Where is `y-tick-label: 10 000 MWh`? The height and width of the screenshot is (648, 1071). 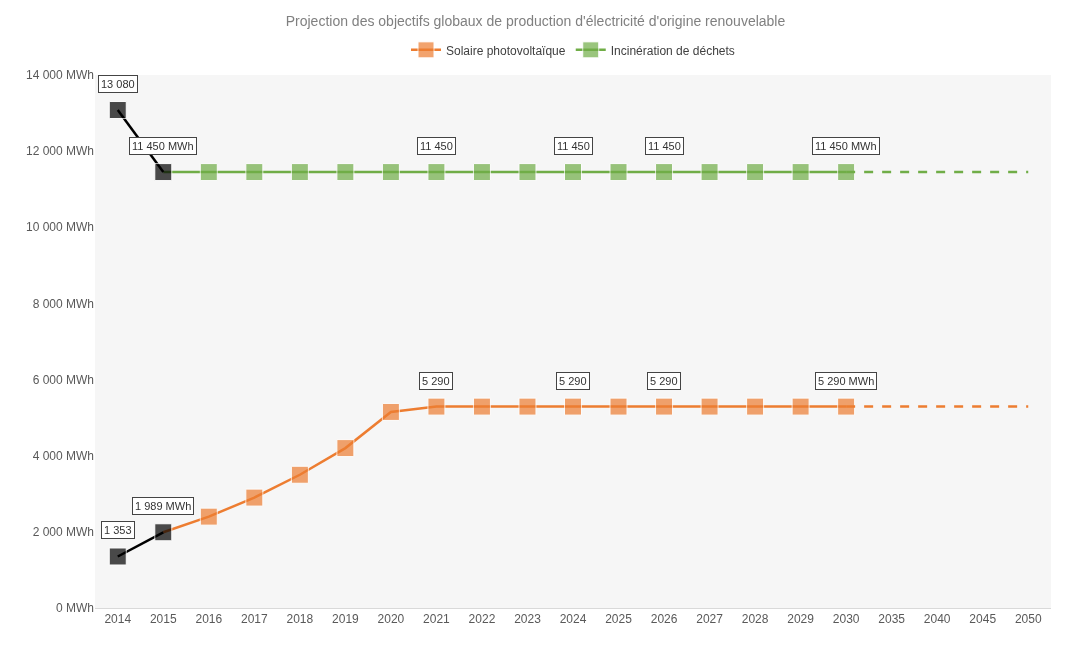
y-tick-label: 10 000 MWh is located at coordinates (59, 227).